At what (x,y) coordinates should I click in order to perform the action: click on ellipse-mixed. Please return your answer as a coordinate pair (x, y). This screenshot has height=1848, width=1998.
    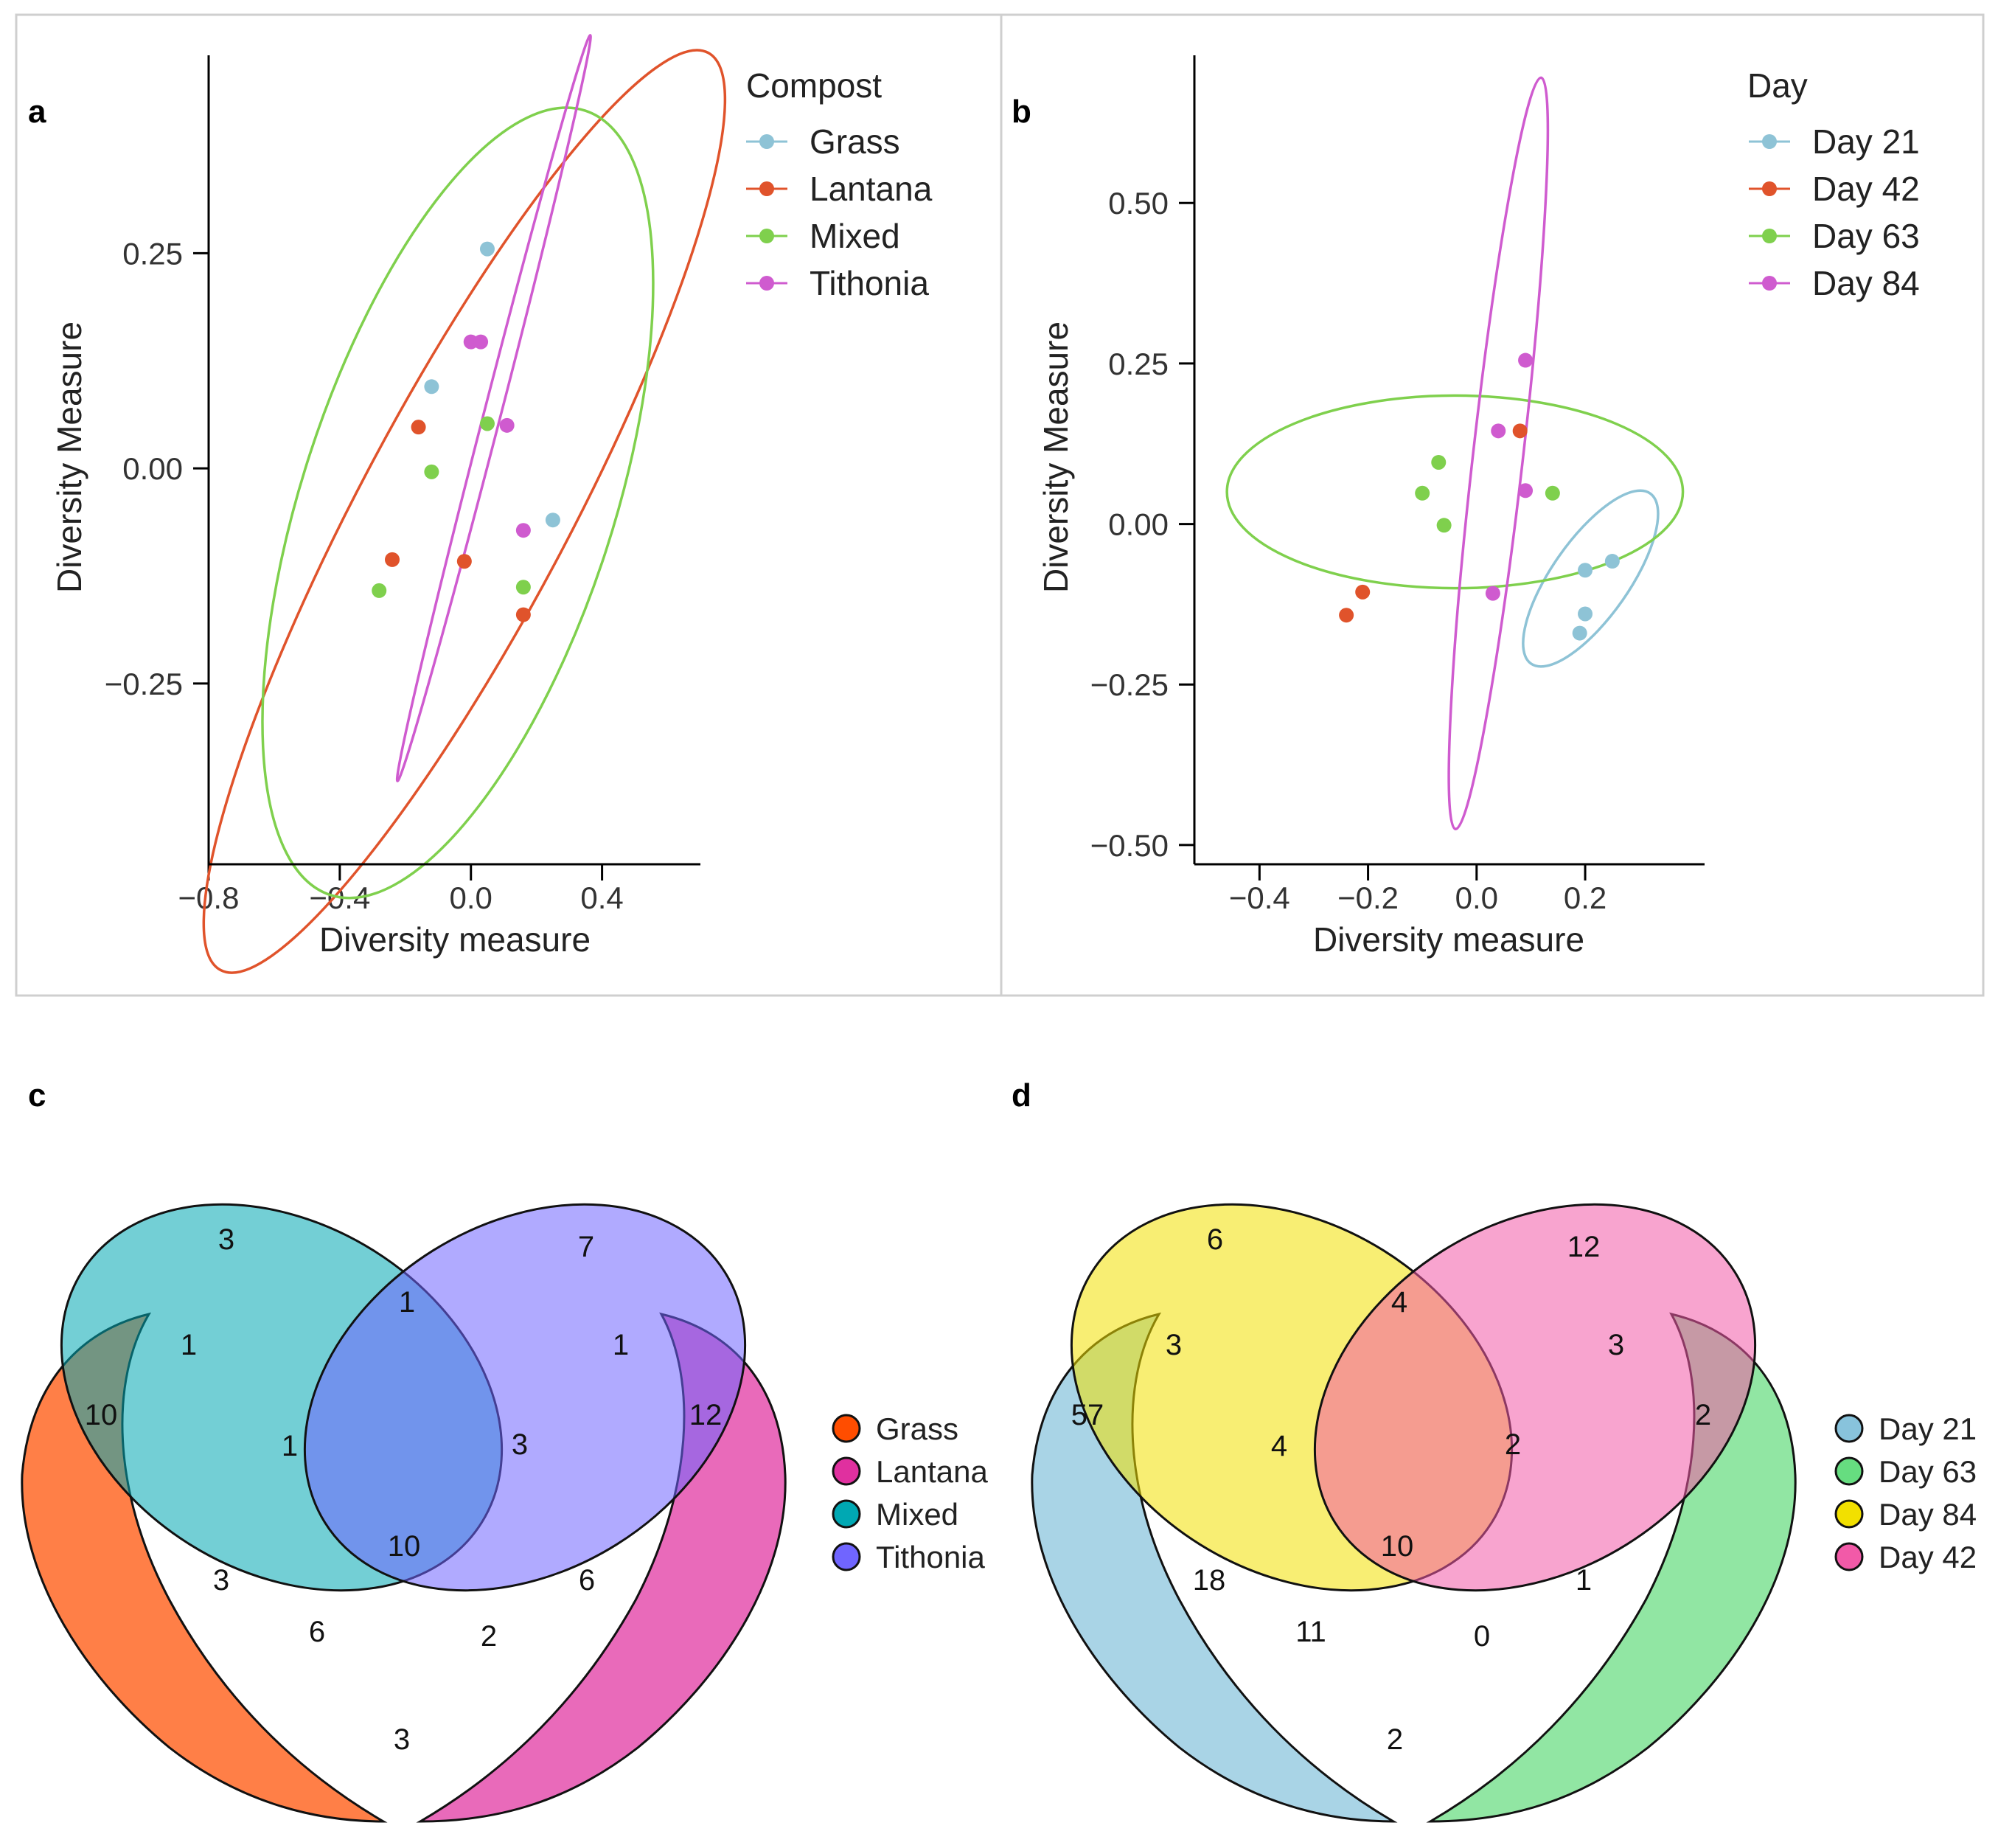
    Looking at the image, I should click on (458, 503).